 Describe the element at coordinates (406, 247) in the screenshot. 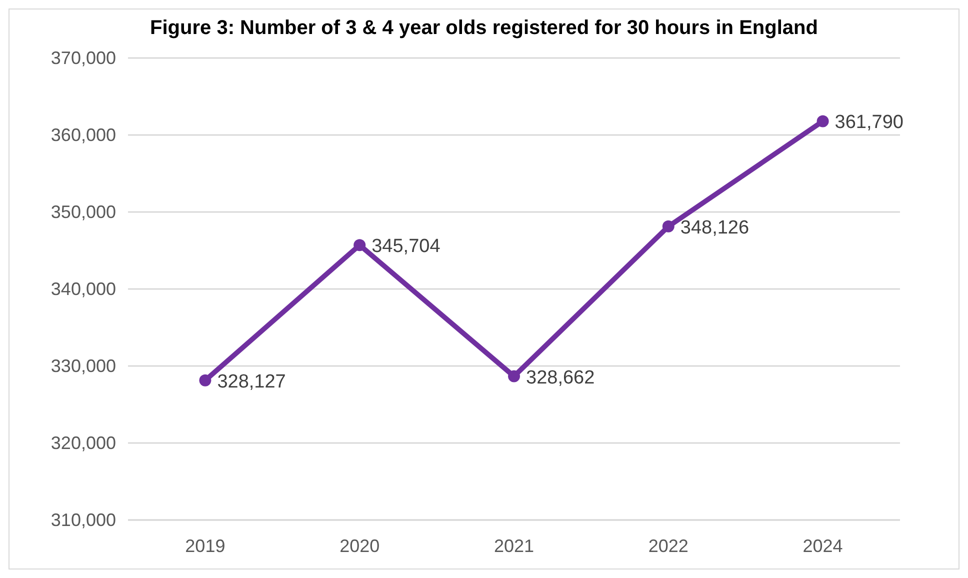

I see `data-label: 345,704` at that location.